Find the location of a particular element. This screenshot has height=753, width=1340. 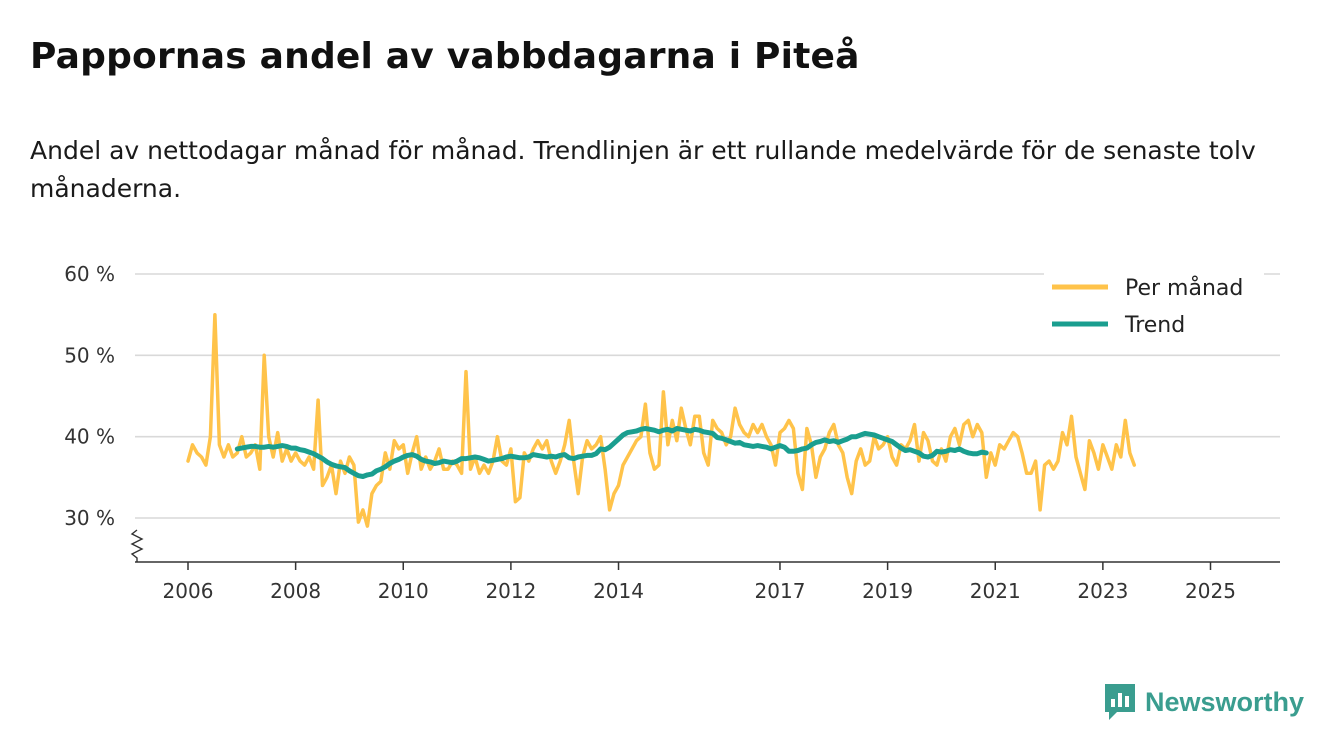

x-tick-label-2017: 2017 is located at coordinates (780, 591).